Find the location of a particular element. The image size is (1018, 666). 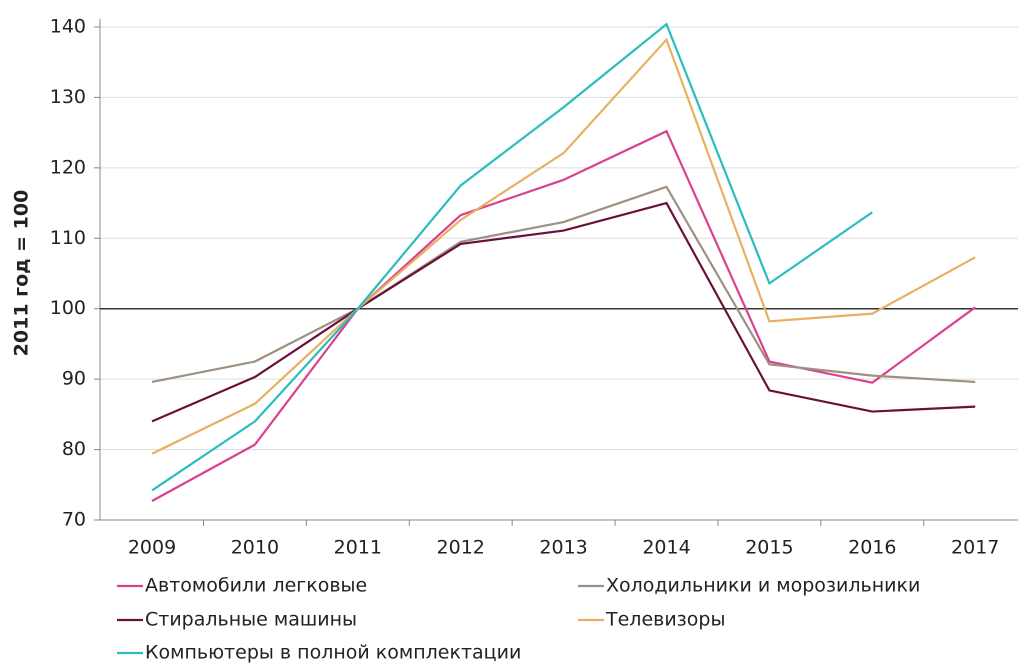

y-tick-label: 140 is located at coordinates (68, 27).